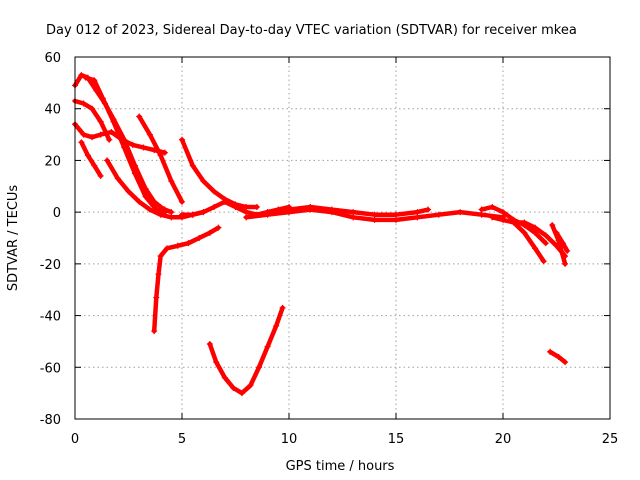 The width and height of the screenshot is (640, 480). Describe the element at coordinates (610, 439) in the screenshot. I see `x-tick-label: 25` at that location.